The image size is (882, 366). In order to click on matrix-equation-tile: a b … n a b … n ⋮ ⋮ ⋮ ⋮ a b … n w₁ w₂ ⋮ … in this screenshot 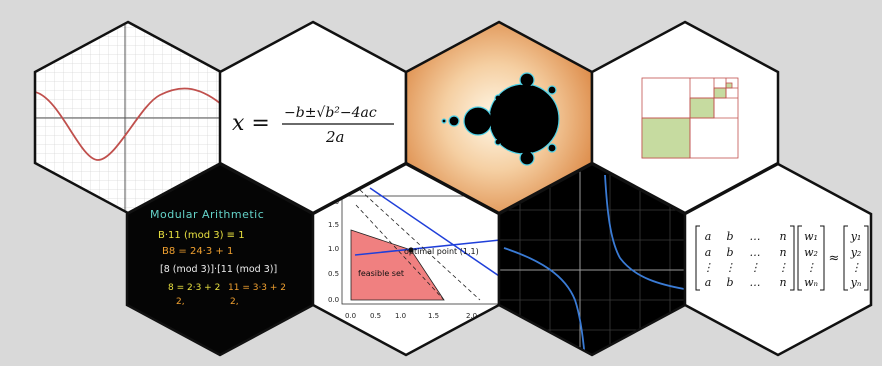, I will do `click(778, 259)`.